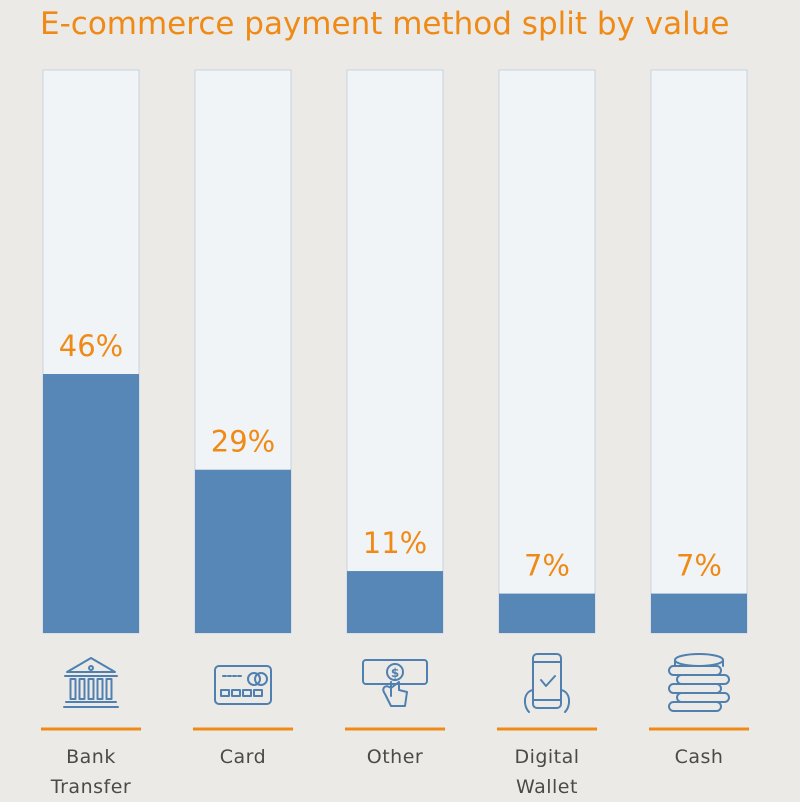 The width and height of the screenshot is (800, 802). I want to click on bar-other, so click(395, 602).